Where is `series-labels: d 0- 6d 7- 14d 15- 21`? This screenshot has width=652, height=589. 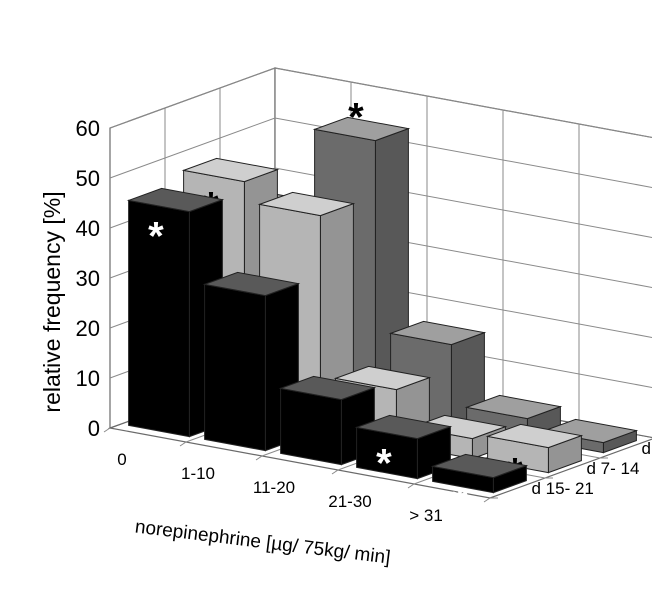 series-labels: d 0- 6d 7- 14d 15- 21 is located at coordinates (592, 468).